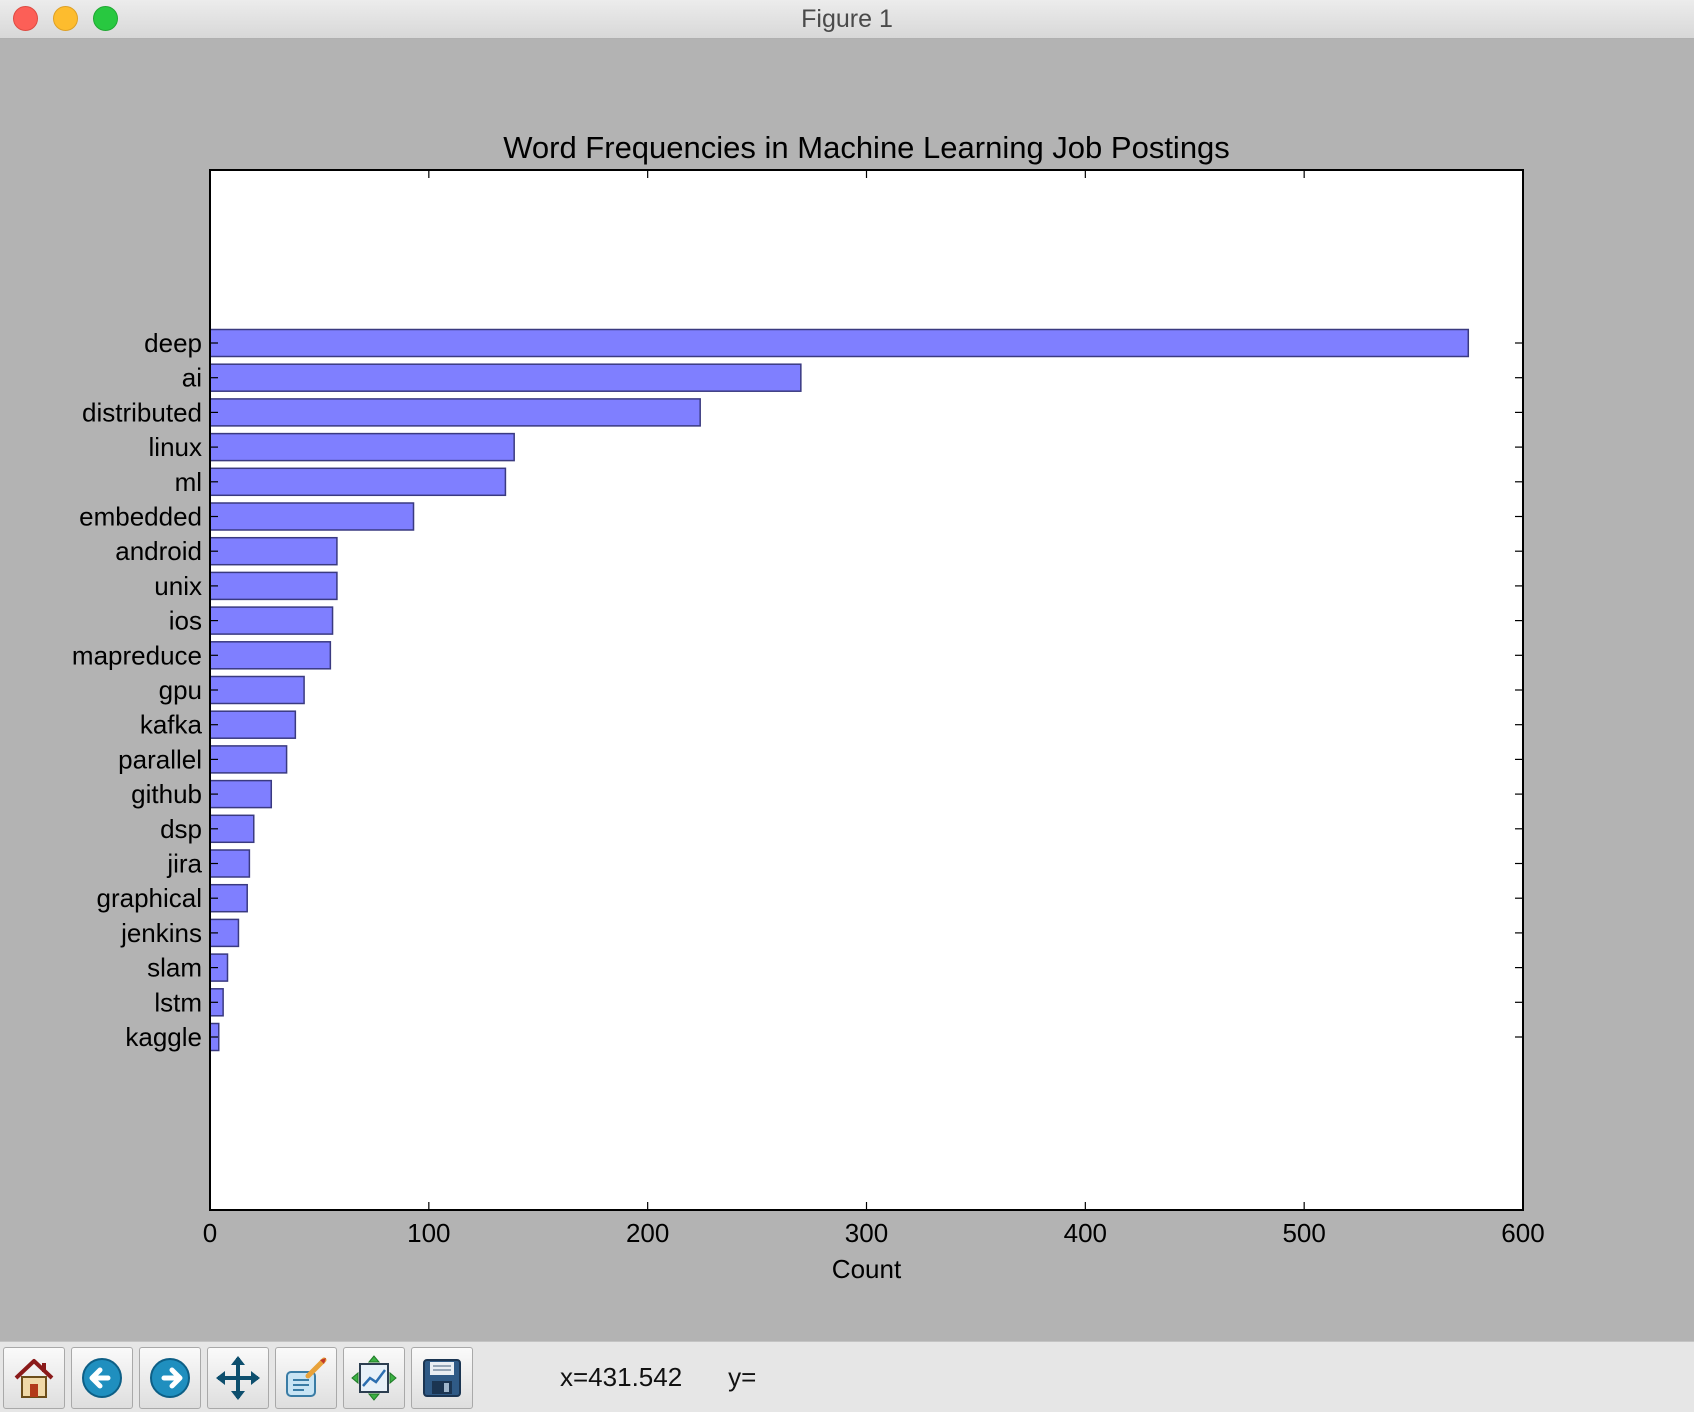 The image size is (1694, 1412). I want to click on forward-button, so click(170, 1378).